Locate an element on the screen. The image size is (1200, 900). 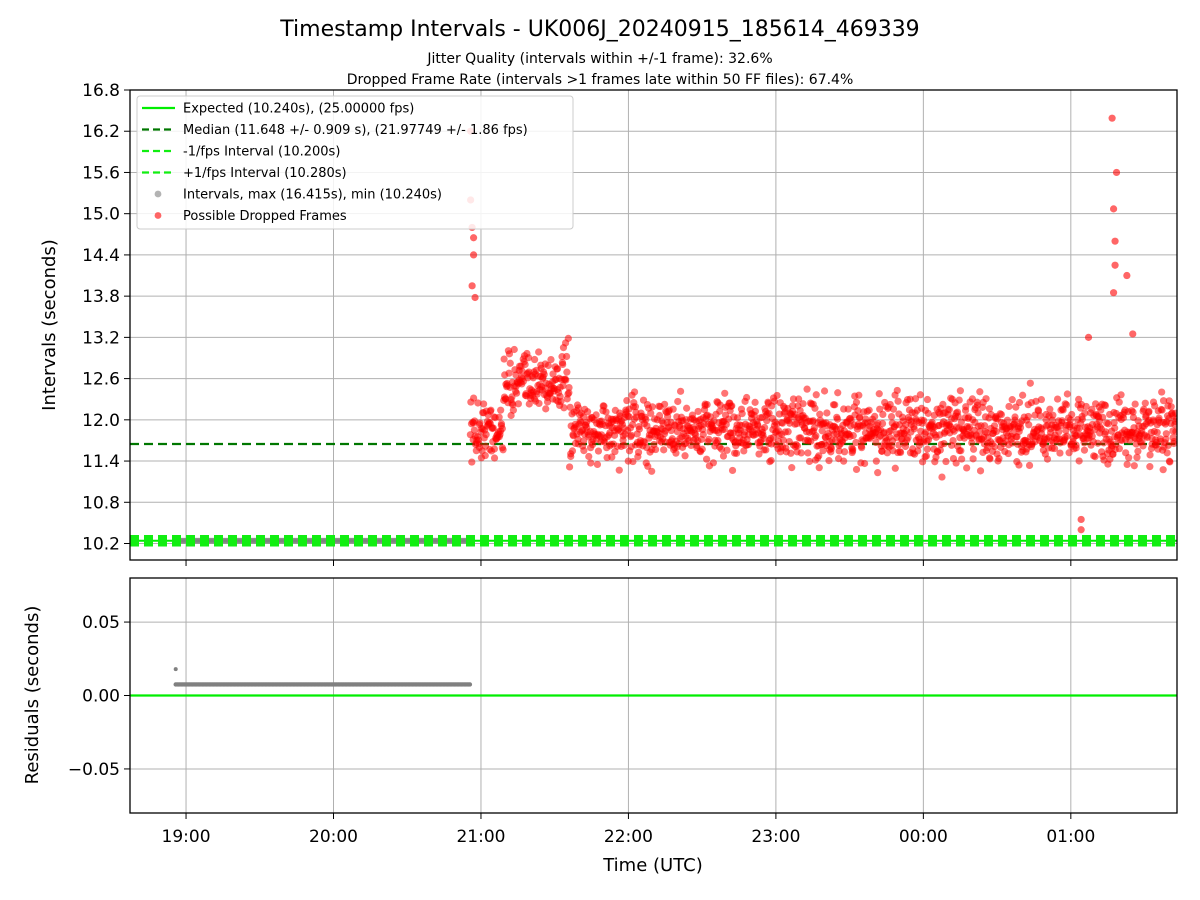
residual-point is located at coordinates (470, 684).